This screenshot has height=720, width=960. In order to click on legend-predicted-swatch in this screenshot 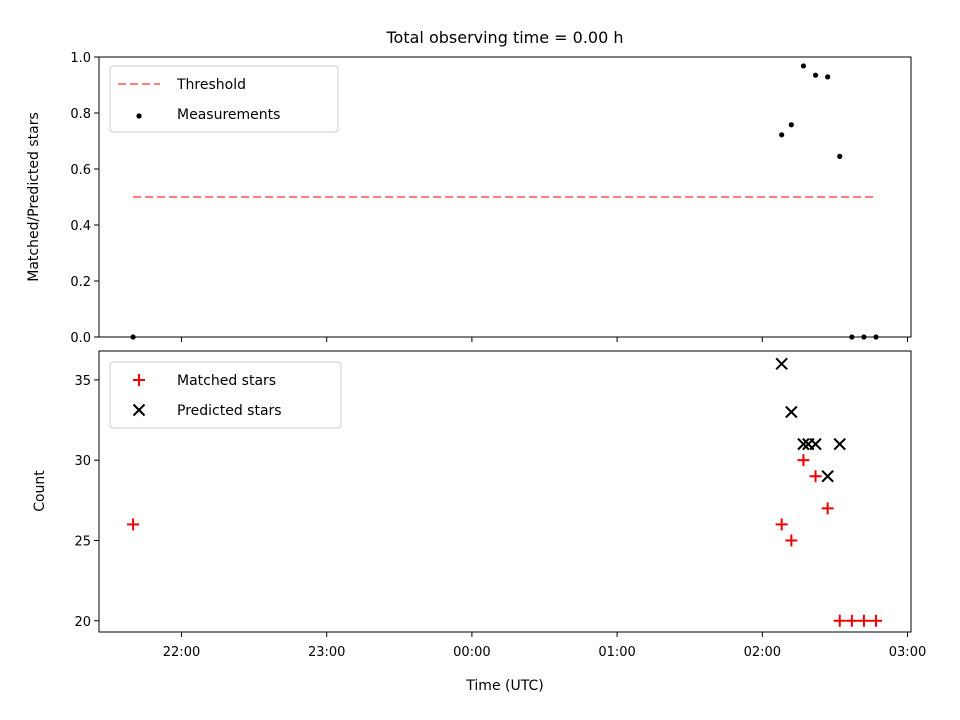, I will do `click(139, 410)`.